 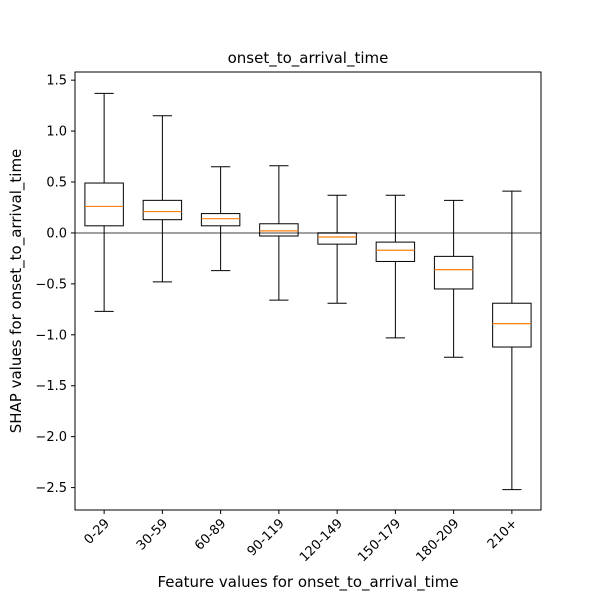 I want to click on y-axis-ticks: 1.5 1.0 0.5 0.0 −0.5 −1.0 −1.5 −2.0 −2.5, so click(x=55, y=285).